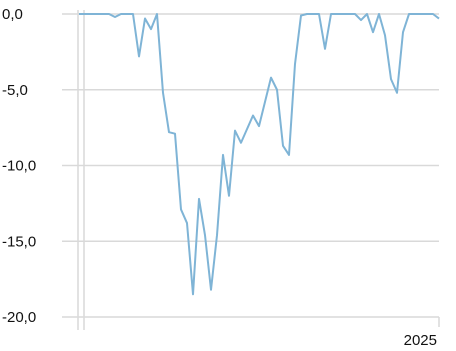  I want to click on x-tick-labels: 2025, so click(420, 340).